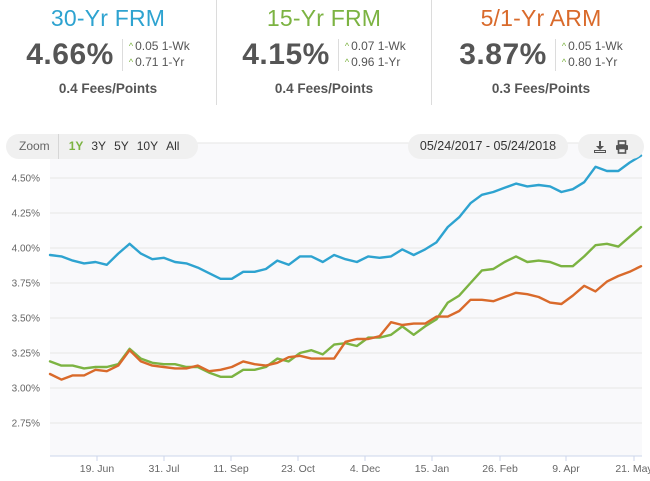  What do you see at coordinates (503, 54) in the screenshot?
I see `rate-value: 3.87%` at bounding box center [503, 54].